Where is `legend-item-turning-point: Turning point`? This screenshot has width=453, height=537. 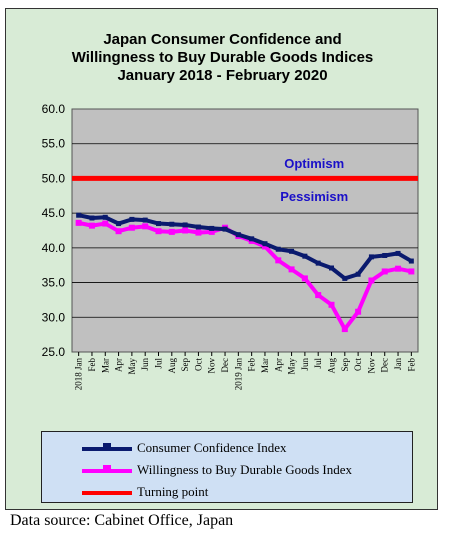 legend-item-turning-point: Turning point is located at coordinates (227, 492).